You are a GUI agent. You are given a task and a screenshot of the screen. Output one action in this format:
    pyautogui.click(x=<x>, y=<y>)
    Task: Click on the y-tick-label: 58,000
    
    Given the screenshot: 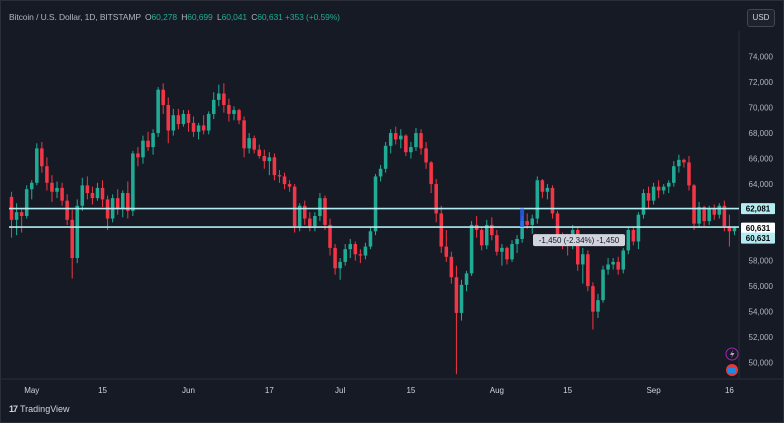 What is the action you would take?
    pyautogui.click(x=761, y=261)
    